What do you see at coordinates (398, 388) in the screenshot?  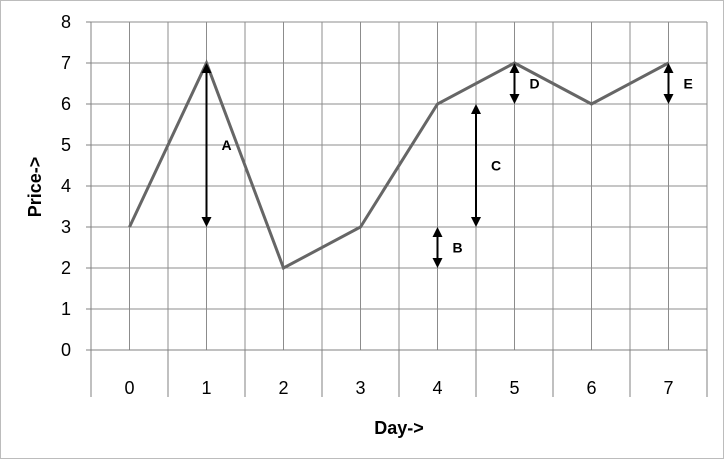 I see `x-tick-labels: 0 1 2 3 4 5 6 7` at bounding box center [398, 388].